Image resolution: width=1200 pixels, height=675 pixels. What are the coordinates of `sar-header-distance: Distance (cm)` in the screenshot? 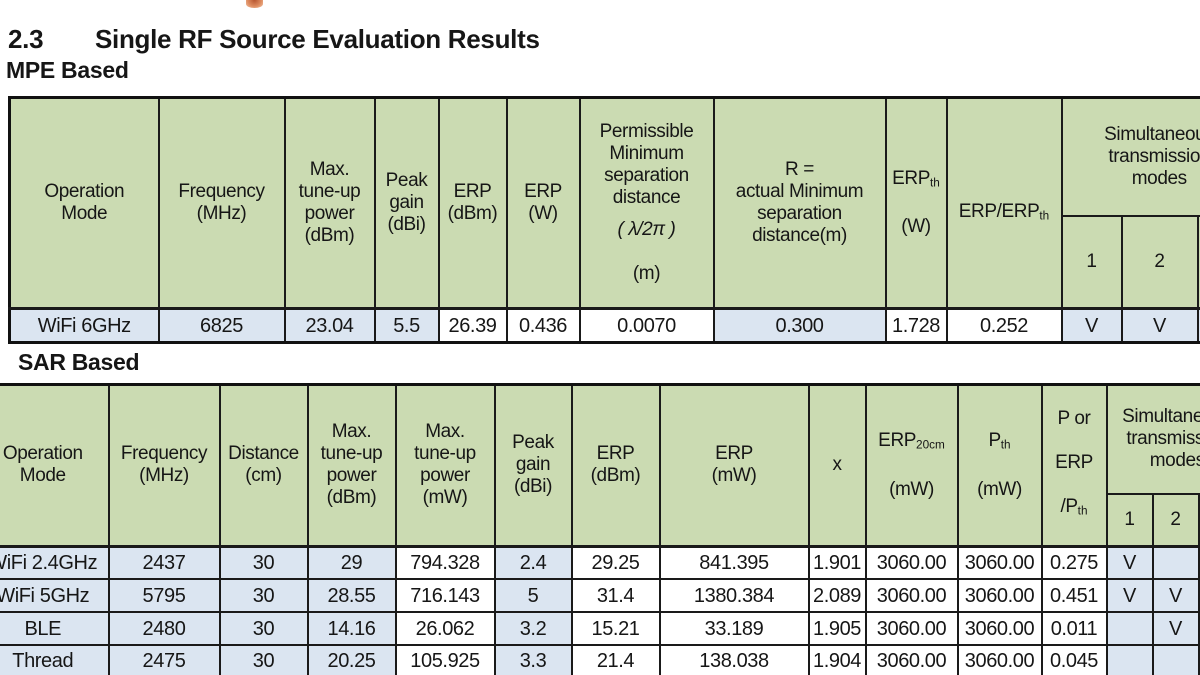 It's located at (263, 465).